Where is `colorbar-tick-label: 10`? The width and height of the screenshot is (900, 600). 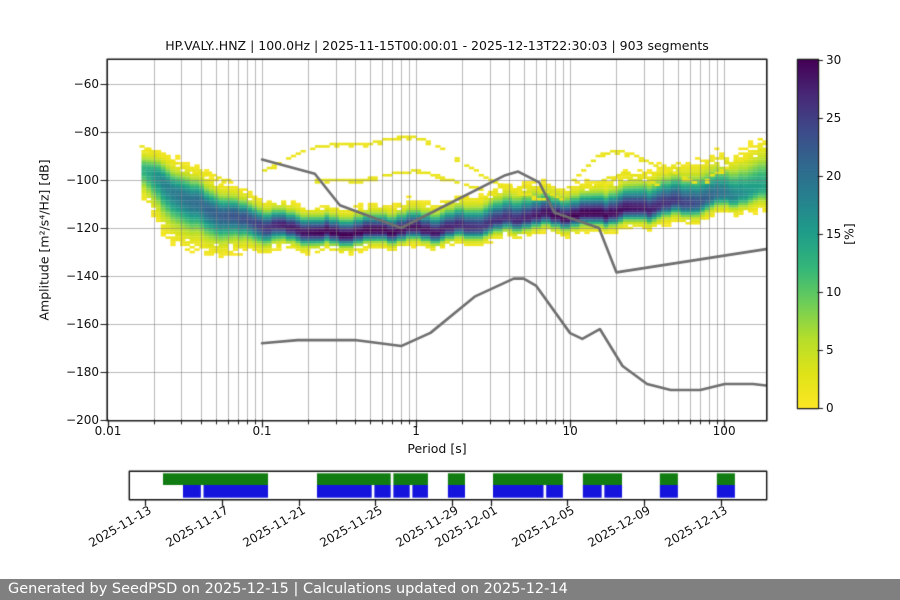 colorbar-tick-label: 10 is located at coordinates (834, 291).